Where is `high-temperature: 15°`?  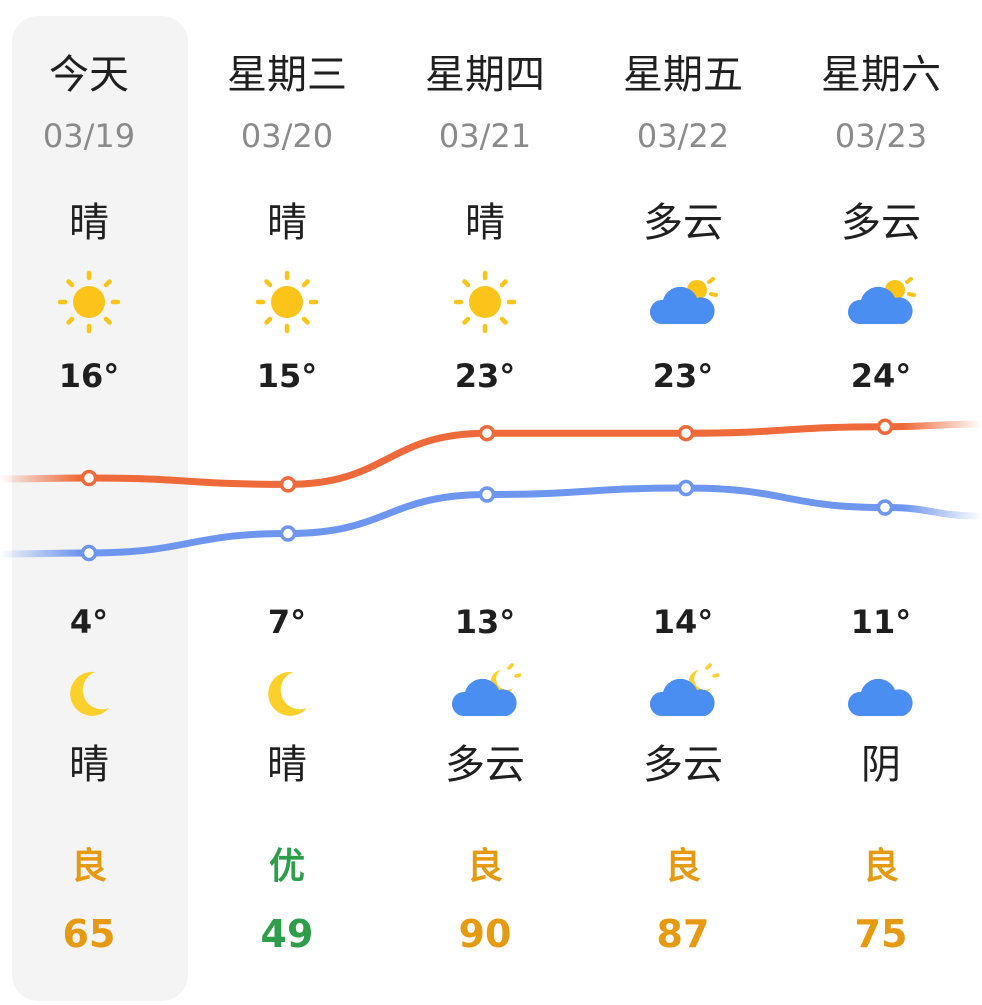 high-temperature: 15° is located at coordinates (287, 376).